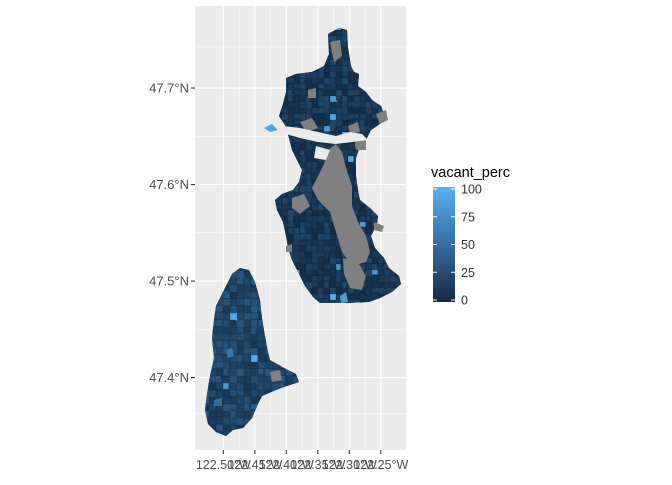 This screenshot has width=672, height=485. What do you see at coordinates (286, 465) in the screenshot?
I see `x-tick-label: 122.40°W` at bounding box center [286, 465].